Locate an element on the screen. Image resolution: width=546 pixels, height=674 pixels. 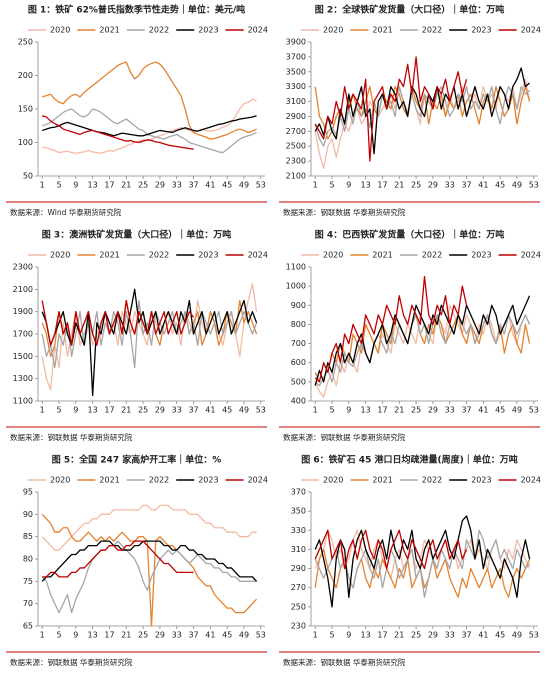
y-tick-label: 150 is located at coordinates (25, 109).